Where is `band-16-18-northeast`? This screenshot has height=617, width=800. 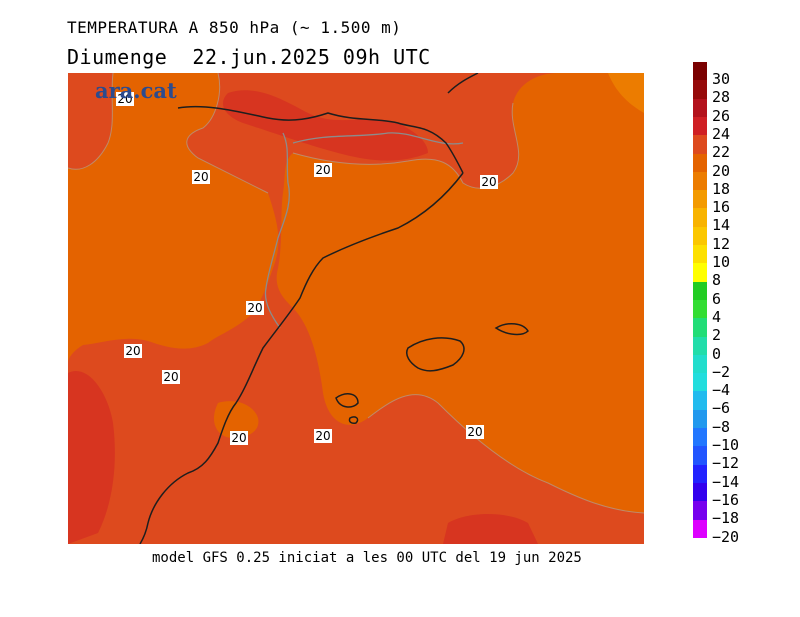
band-16-18-northeast is located at coordinates (626, 93).